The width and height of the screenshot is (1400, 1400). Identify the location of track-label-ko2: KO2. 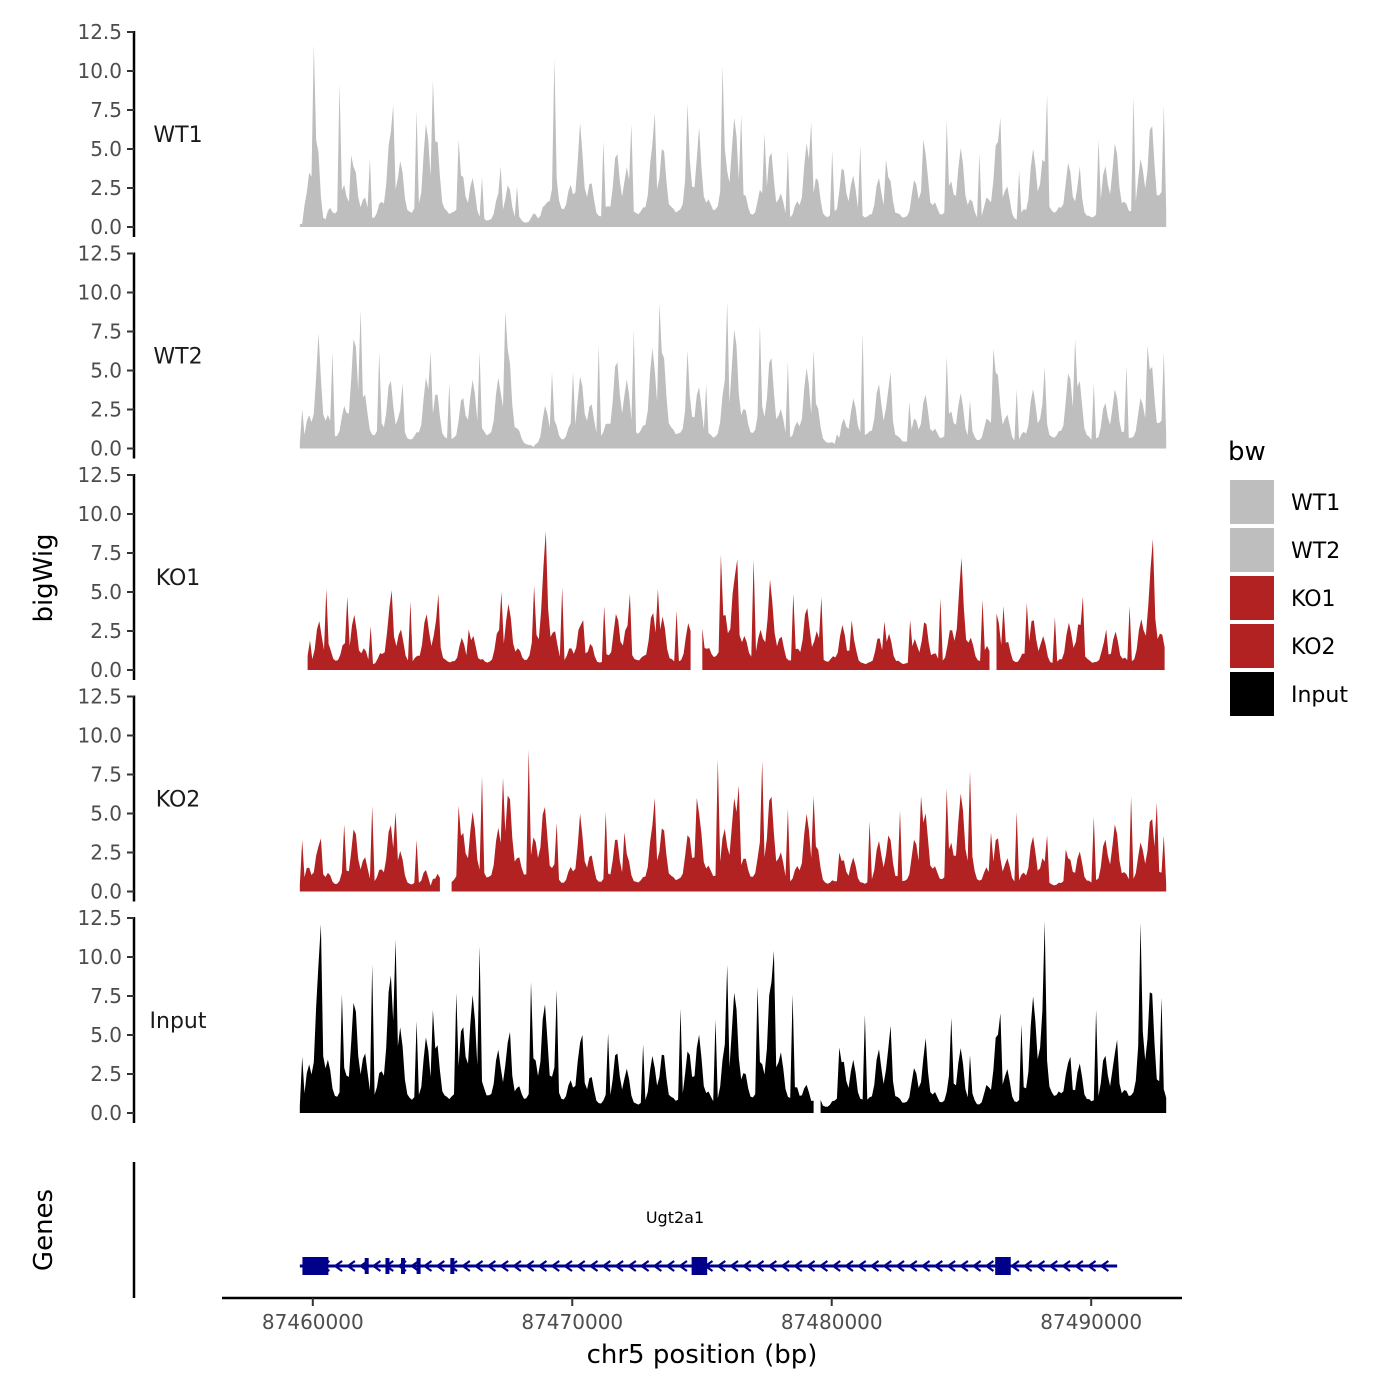
(178, 800).